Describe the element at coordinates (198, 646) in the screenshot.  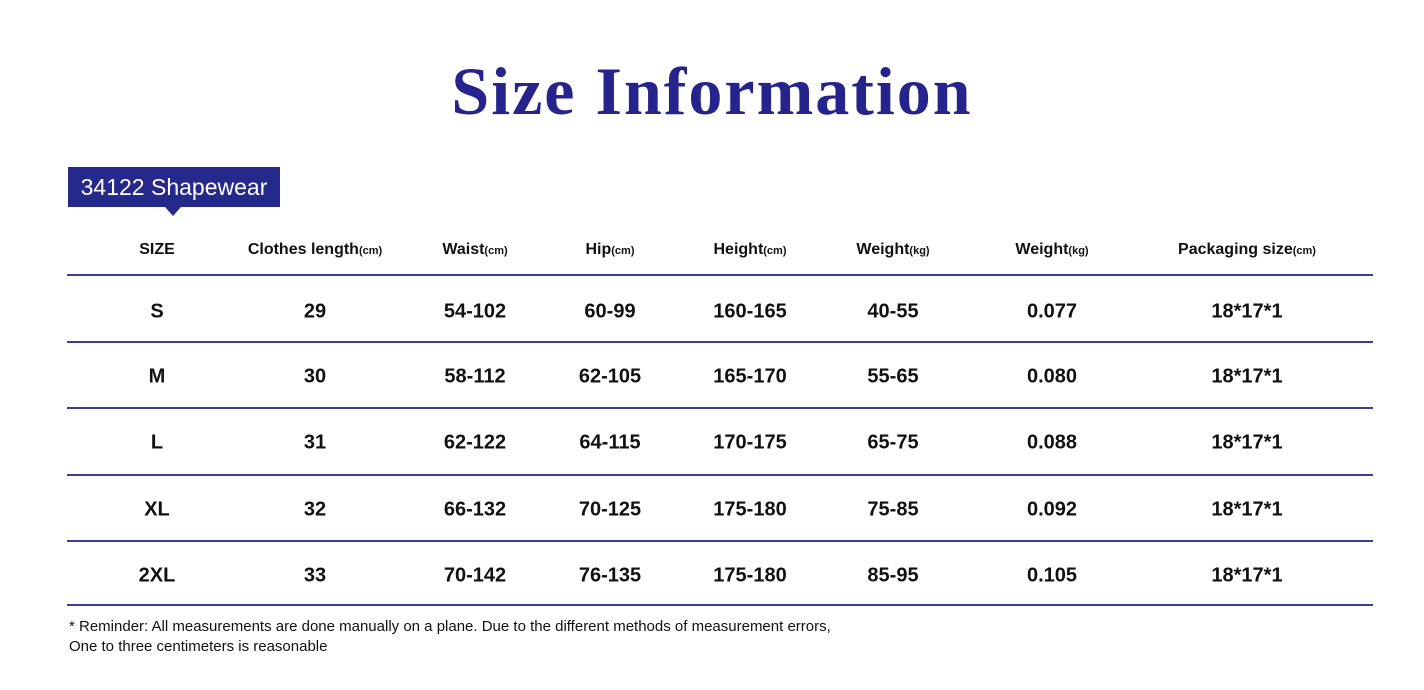
I see `reminder-line: One to three centimeters is reasonable` at that location.